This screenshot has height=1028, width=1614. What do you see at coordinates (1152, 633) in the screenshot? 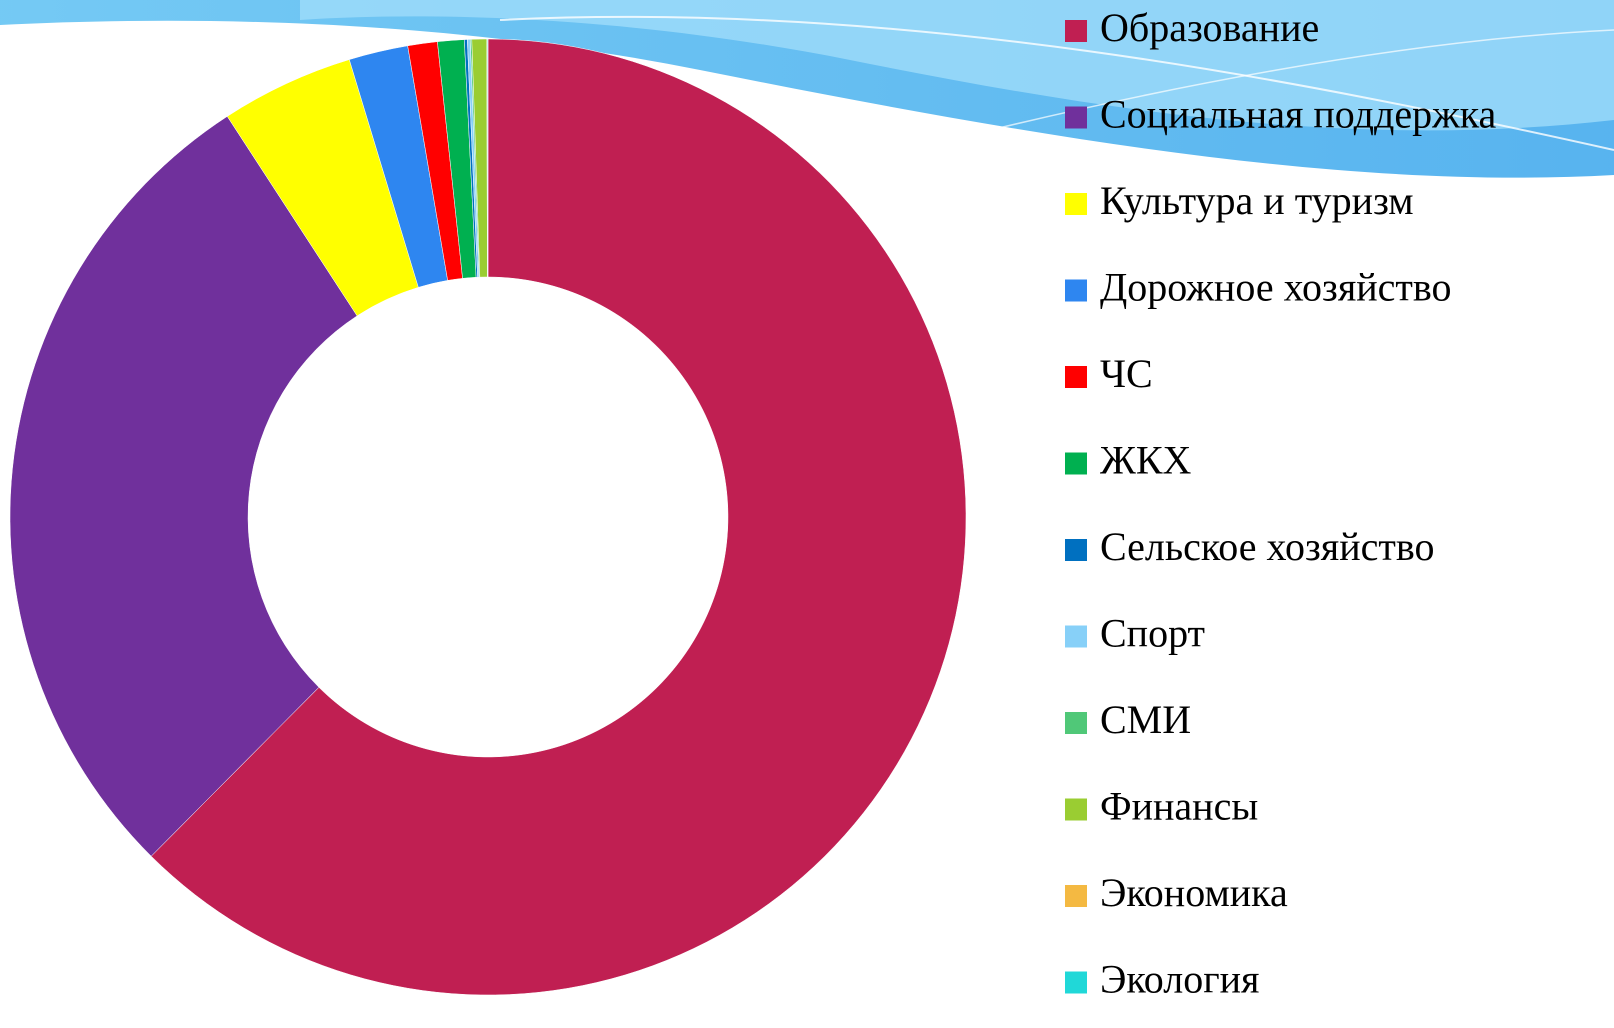
I see `legend-label: Спорт` at bounding box center [1152, 633].